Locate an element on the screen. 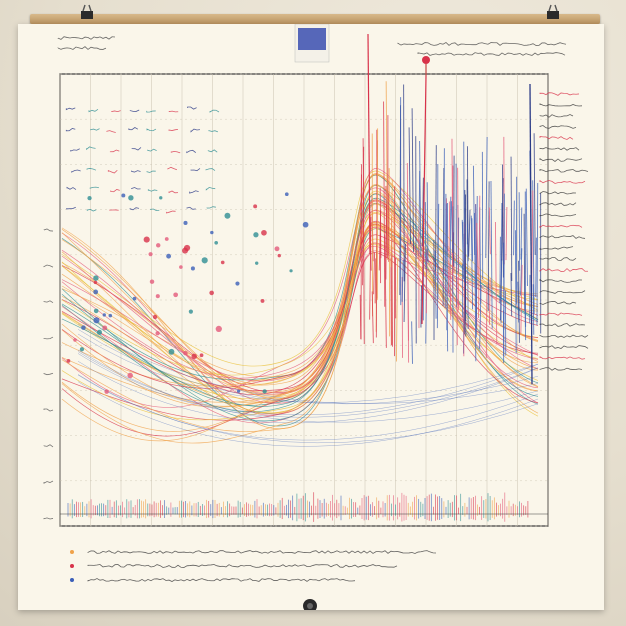 Image resolution: width=626 pixels, height=626 pixels. pin-marker-icon is located at coordinates (426, 66).